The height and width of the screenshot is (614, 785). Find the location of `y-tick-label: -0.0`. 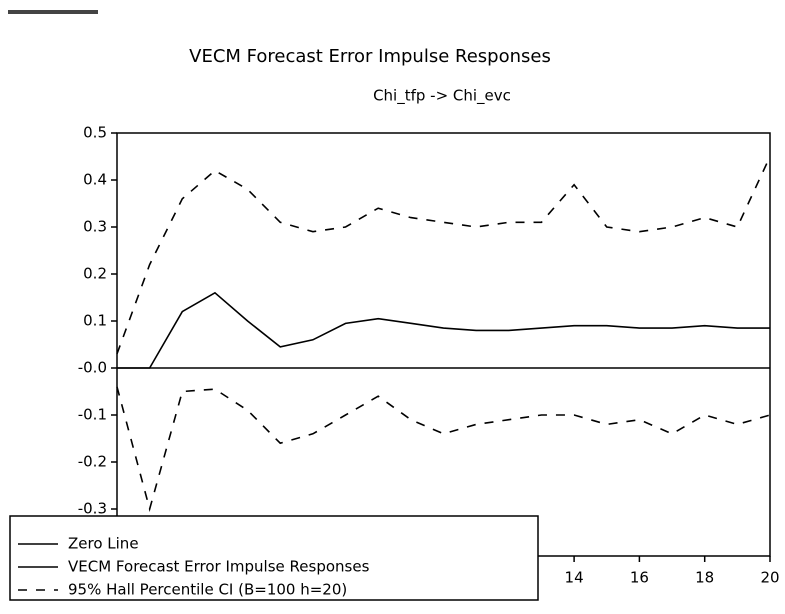

y-tick-label: -0.0 is located at coordinates (92, 368).